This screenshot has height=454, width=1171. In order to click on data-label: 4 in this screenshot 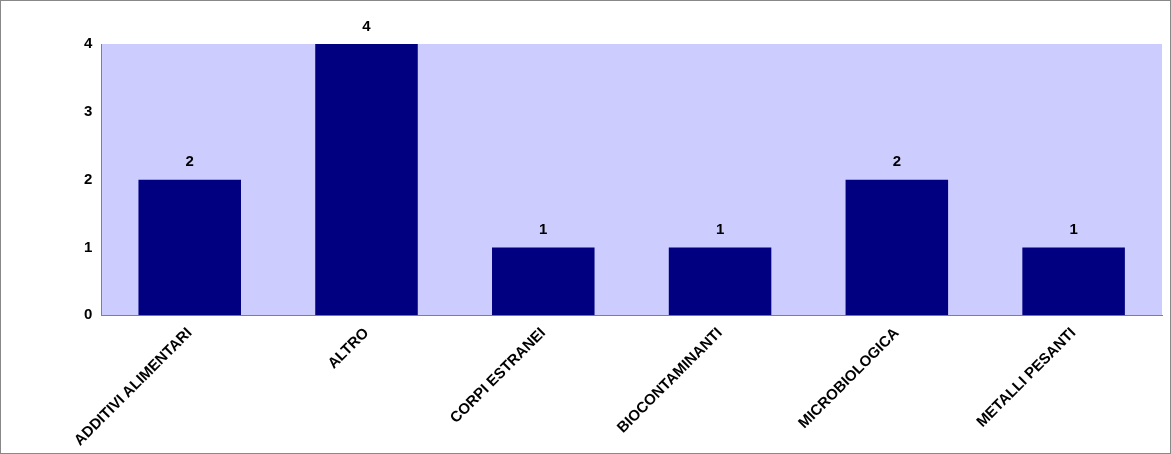, I will do `click(367, 25)`.